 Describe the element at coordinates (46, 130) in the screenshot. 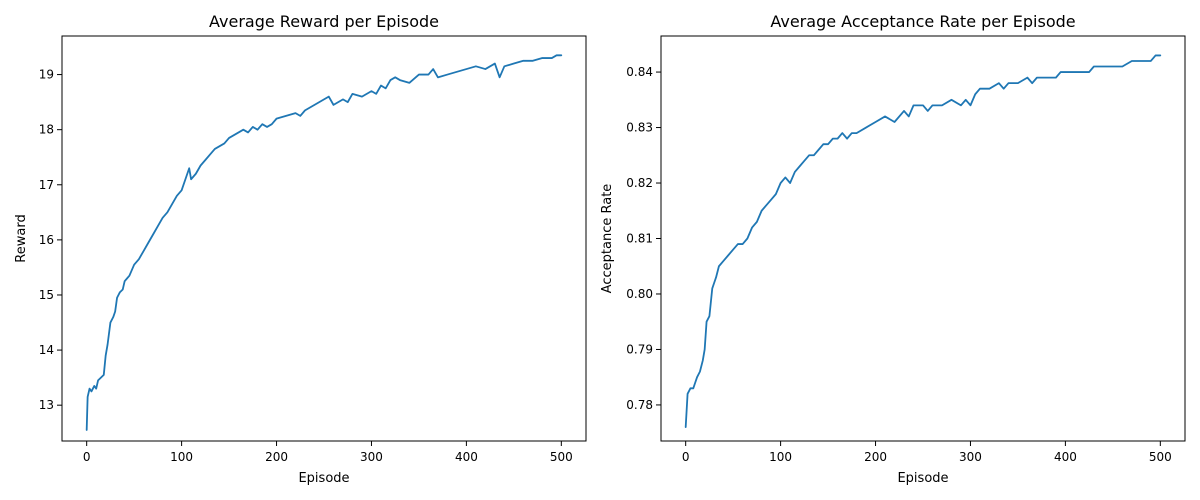

I see `y-tick-label: 18` at that location.